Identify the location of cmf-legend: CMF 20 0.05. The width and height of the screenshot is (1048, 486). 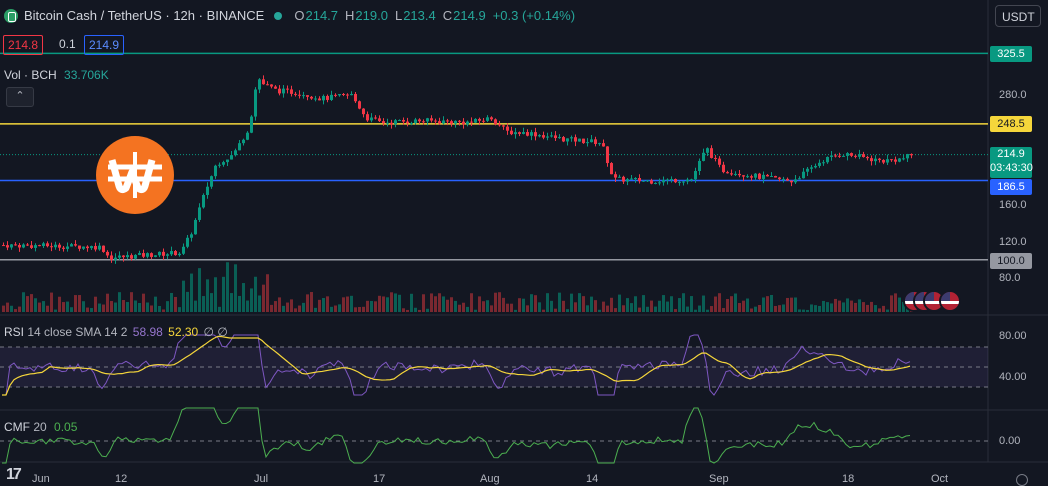
(40, 427).